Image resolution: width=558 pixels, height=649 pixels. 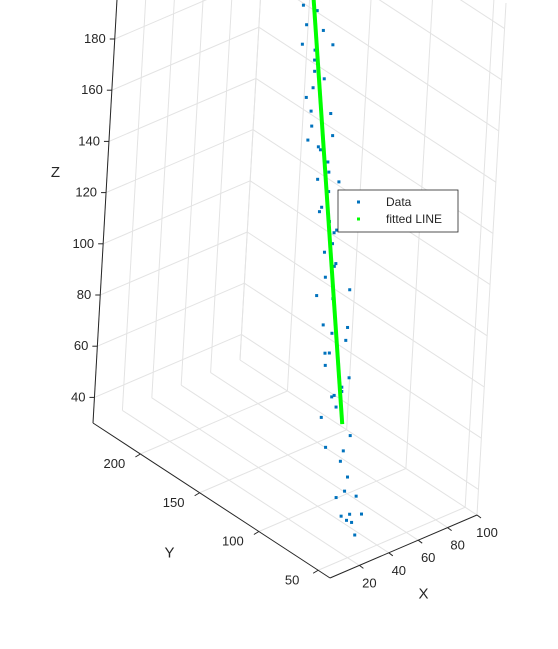 What do you see at coordinates (403, 546) in the screenshot?
I see `x-axis-line` at bounding box center [403, 546].